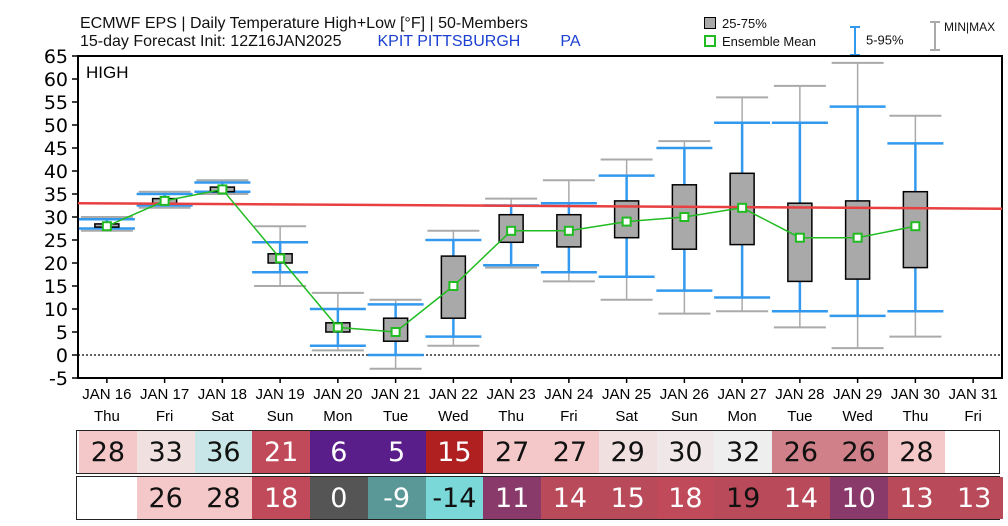 This screenshot has height=526, width=1008. What do you see at coordinates (56, 103) in the screenshot?
I see `y-tick-label: 55` at bounding box center [56, 103].